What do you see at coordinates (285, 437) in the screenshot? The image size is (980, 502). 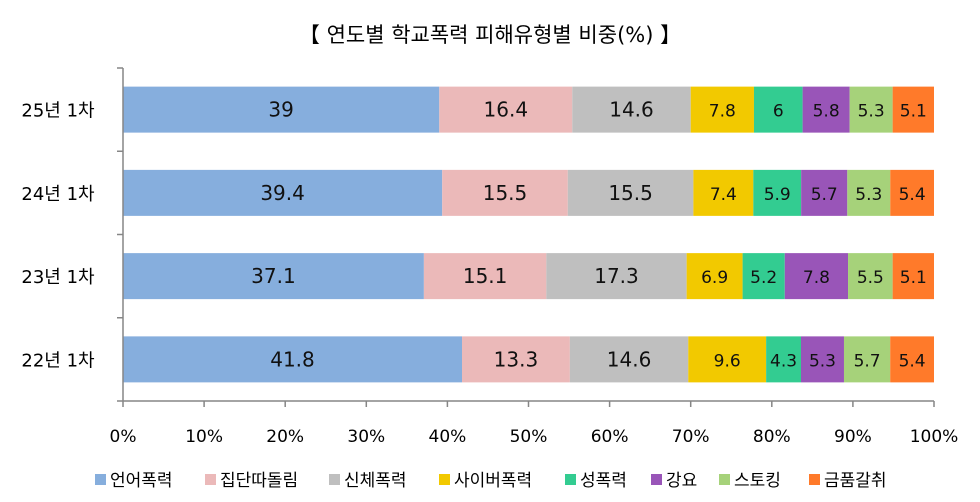 I see `x-tick-label: 20%` at bounding box center [285, 437].